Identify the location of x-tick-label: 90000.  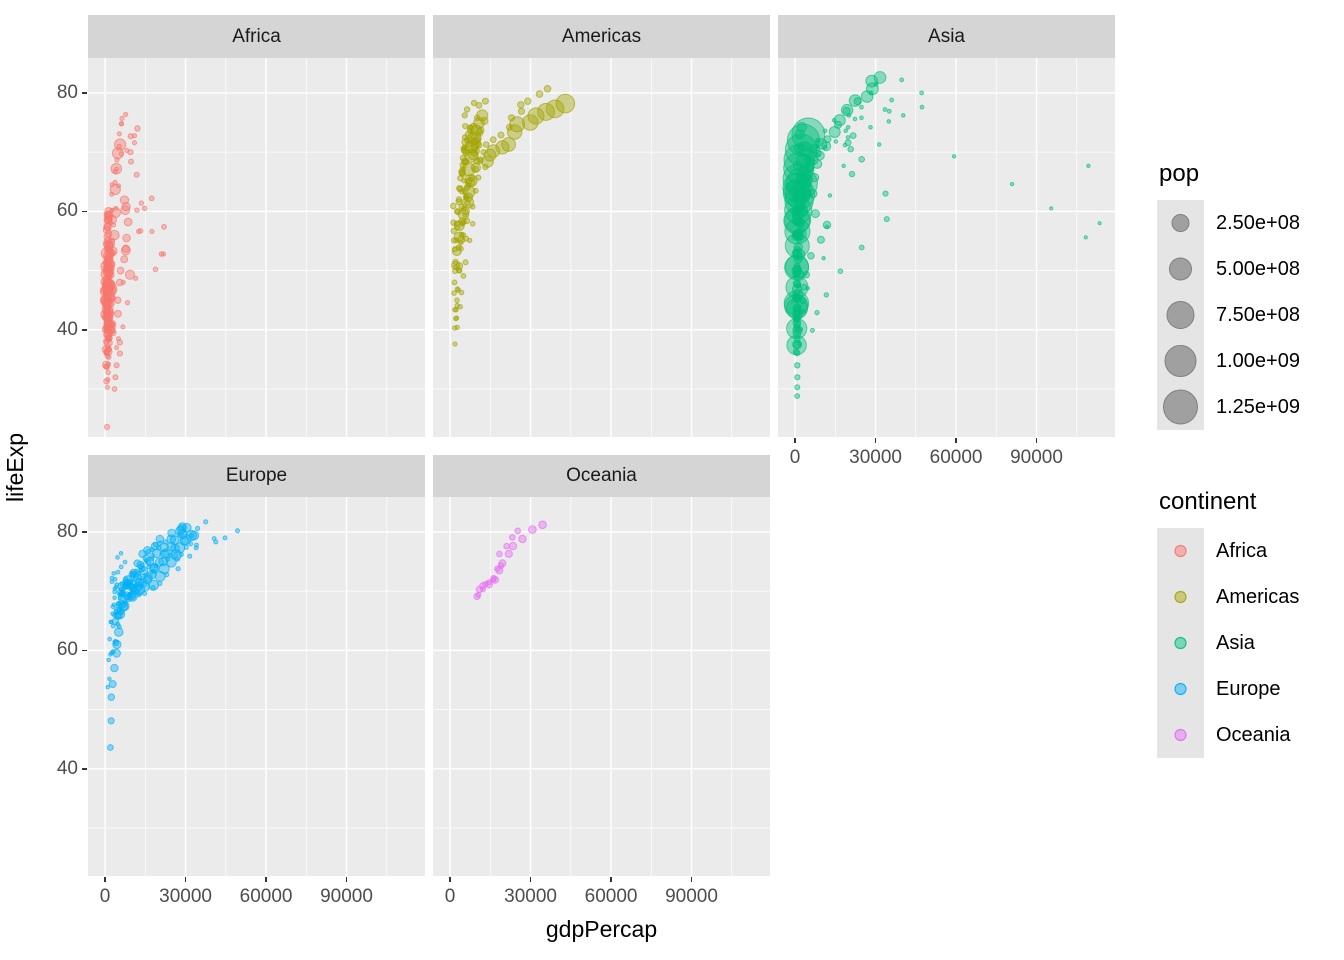
(691, 896).